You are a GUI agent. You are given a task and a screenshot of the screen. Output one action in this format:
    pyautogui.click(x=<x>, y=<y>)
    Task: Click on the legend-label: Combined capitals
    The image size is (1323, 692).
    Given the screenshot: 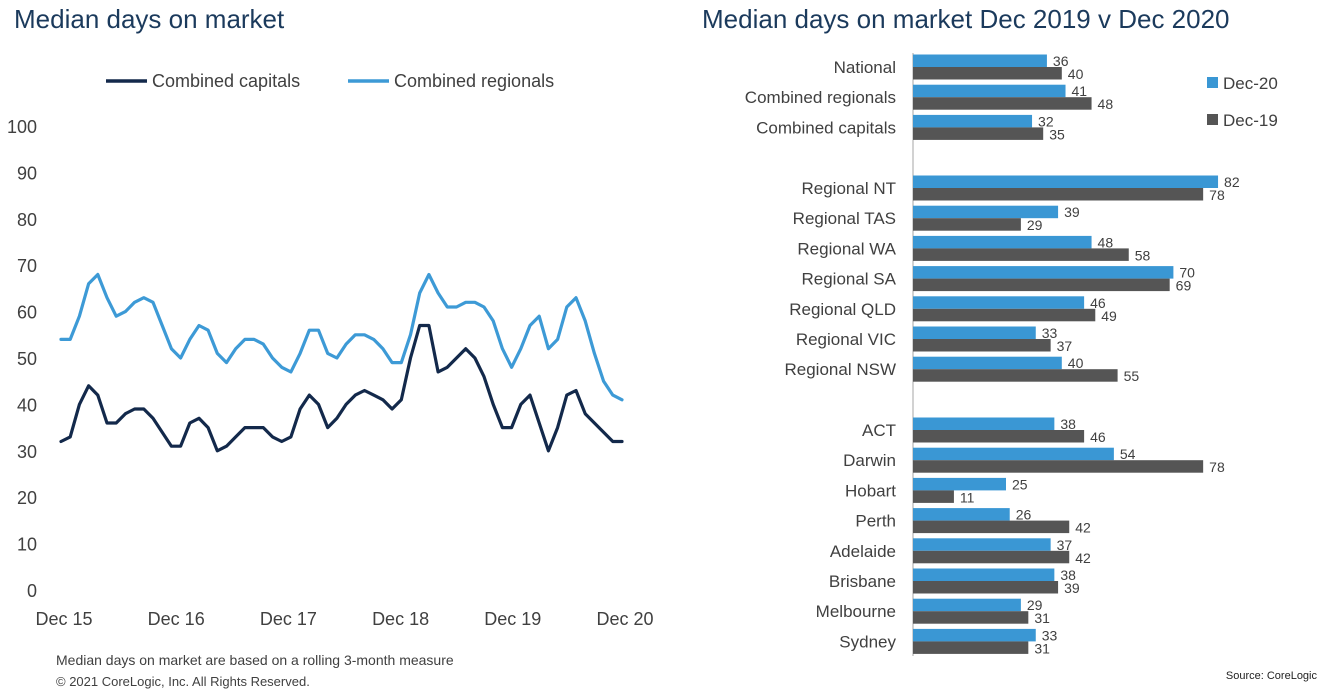 What is the action you would take?
    pyautogui.click(x=226, y=81)
    